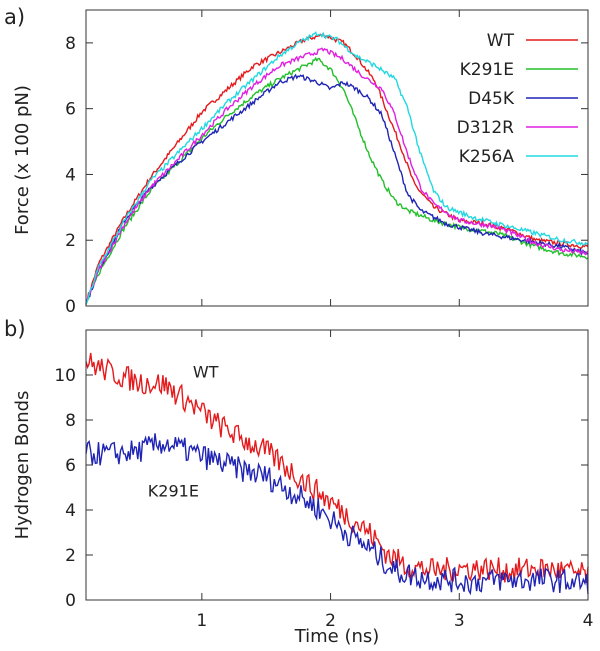 The image size is (600, 651). I want to click on panel-b-y-axis-label: Hydrogen Bonds, so click(22, 465).